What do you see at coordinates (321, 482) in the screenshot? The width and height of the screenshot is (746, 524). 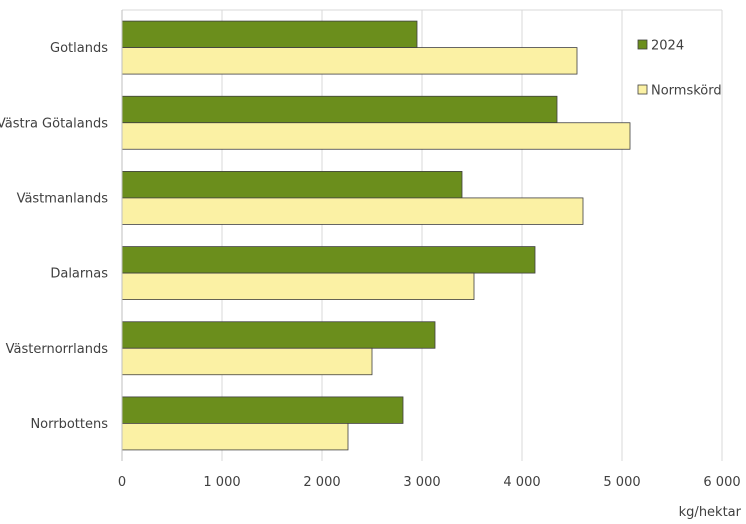 I see `x-tick-label: 2 000` at bounding box center [321, 482].